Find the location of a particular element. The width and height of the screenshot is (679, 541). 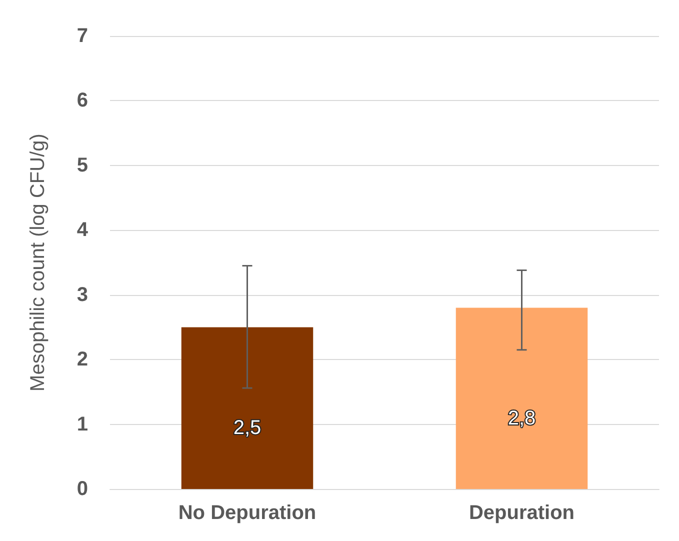

y-tick-label: 3 is located at coordinates (82, 295).